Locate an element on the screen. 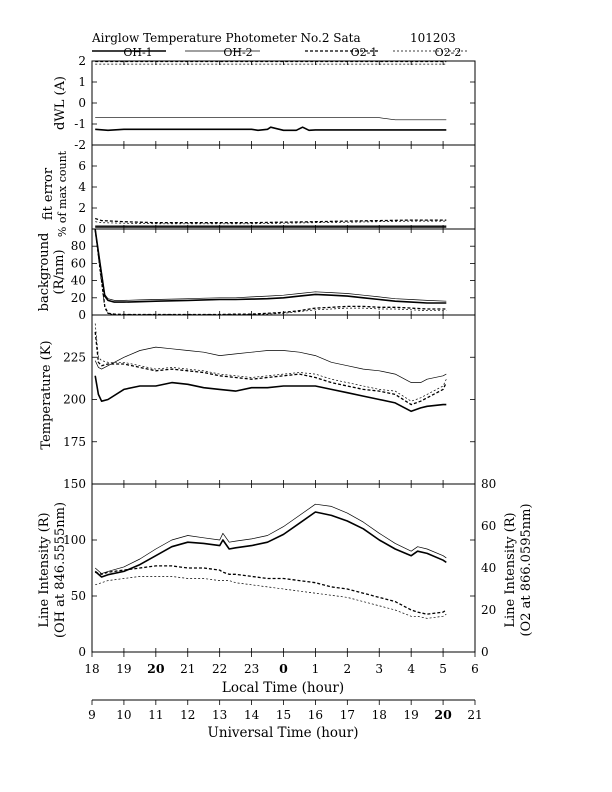 Image resolution: width=612 pixels, height=792 pixels. intensity-ytick-label-right: 80 is located at coordinates (488, 484).